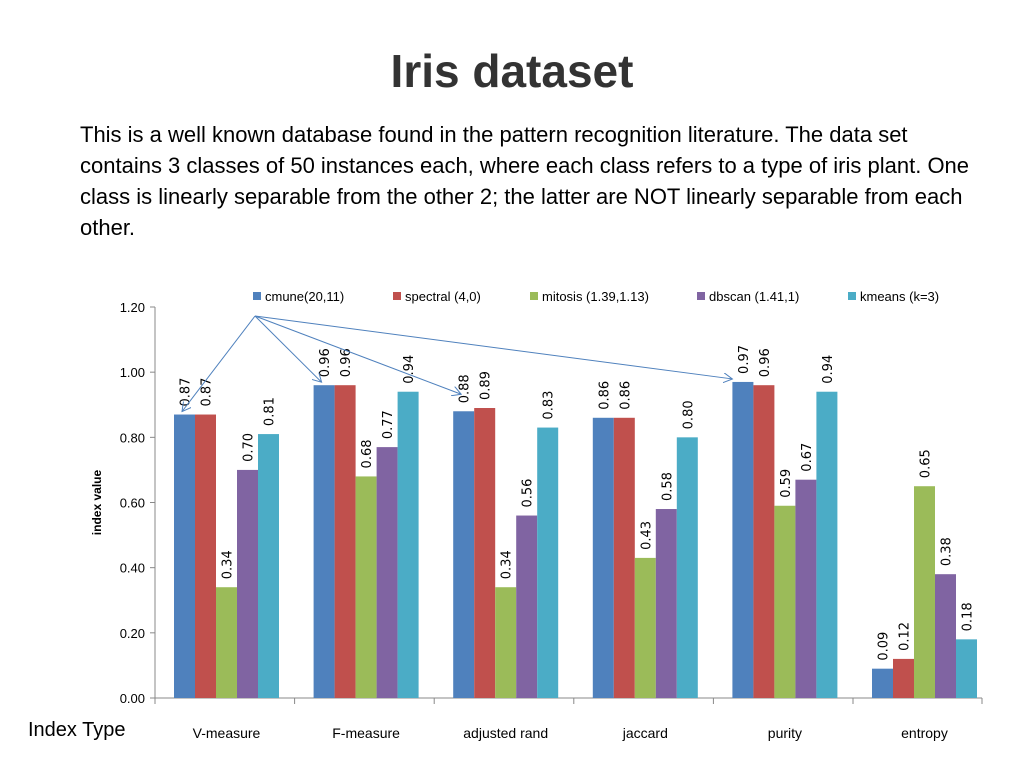 The width and height of the screenshot is (1024, 768). I want to click on data-label: 0.58, so click(667, 486).